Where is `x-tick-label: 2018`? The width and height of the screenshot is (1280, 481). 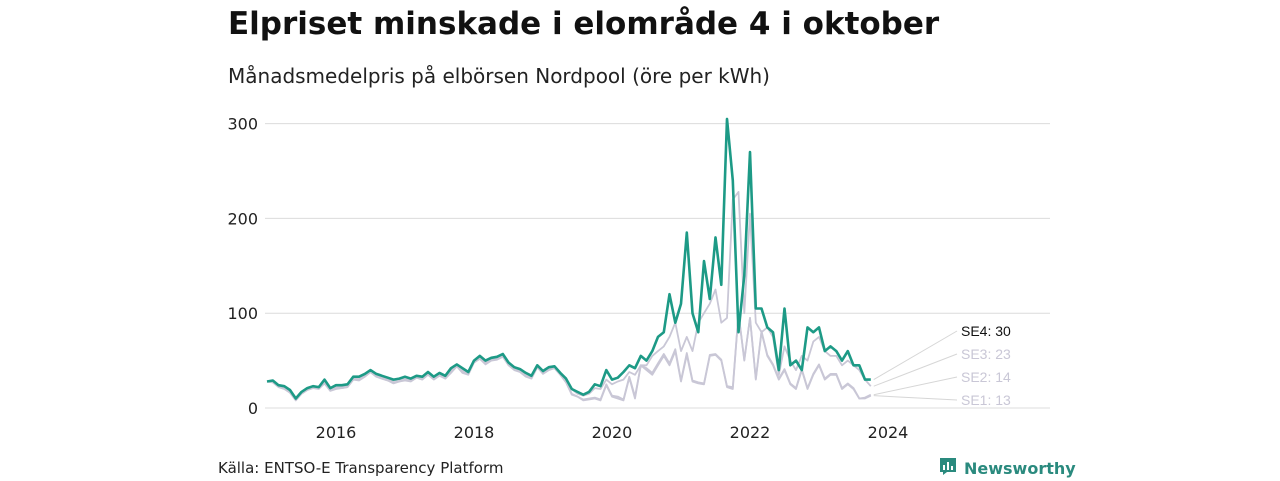
x-tick-label: 2018 is located at coordinates (474, 432).